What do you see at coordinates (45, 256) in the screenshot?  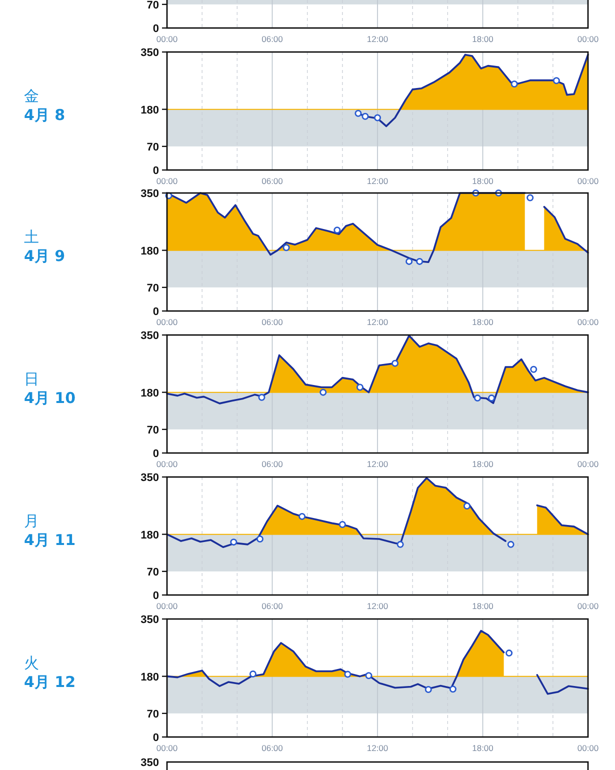 I see `text: 4月 9` at bounding box center [45, 256].